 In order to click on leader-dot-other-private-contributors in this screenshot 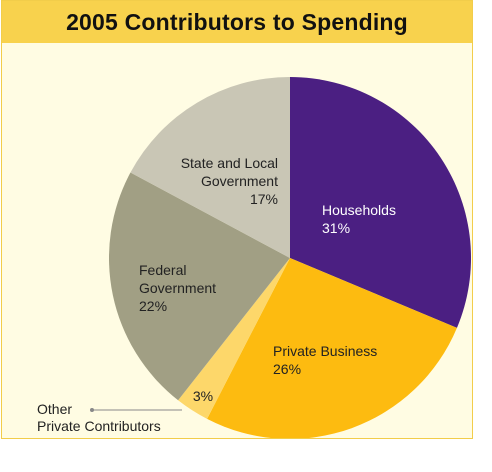, I will do `click(92, 410)`.